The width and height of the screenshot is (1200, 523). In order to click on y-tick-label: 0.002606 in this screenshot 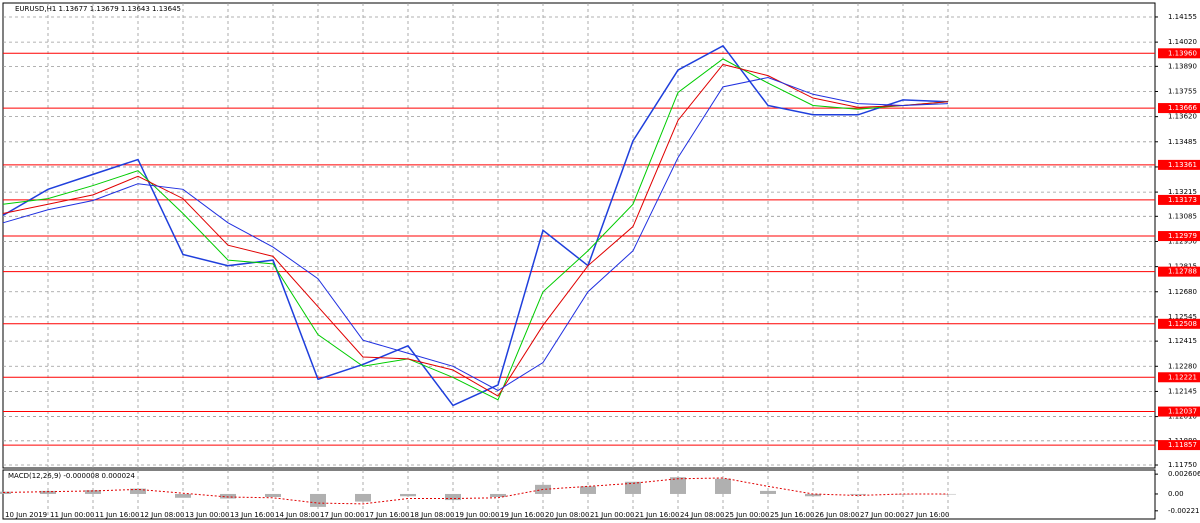, I will do `click(1184, 474)`.